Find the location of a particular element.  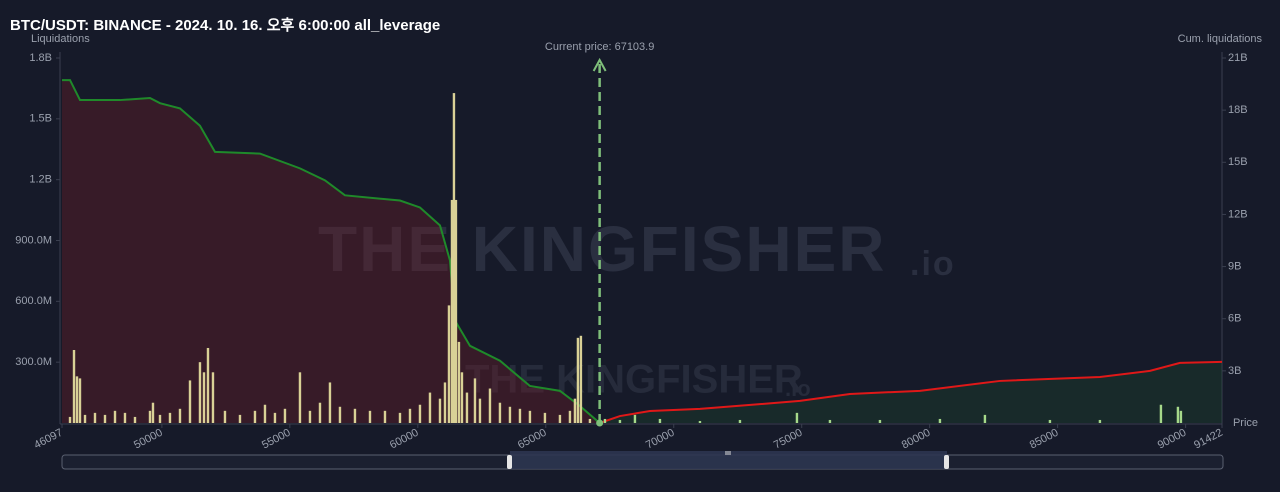

watermark: THE KINGFISHER is located at coordinates (602, 249).